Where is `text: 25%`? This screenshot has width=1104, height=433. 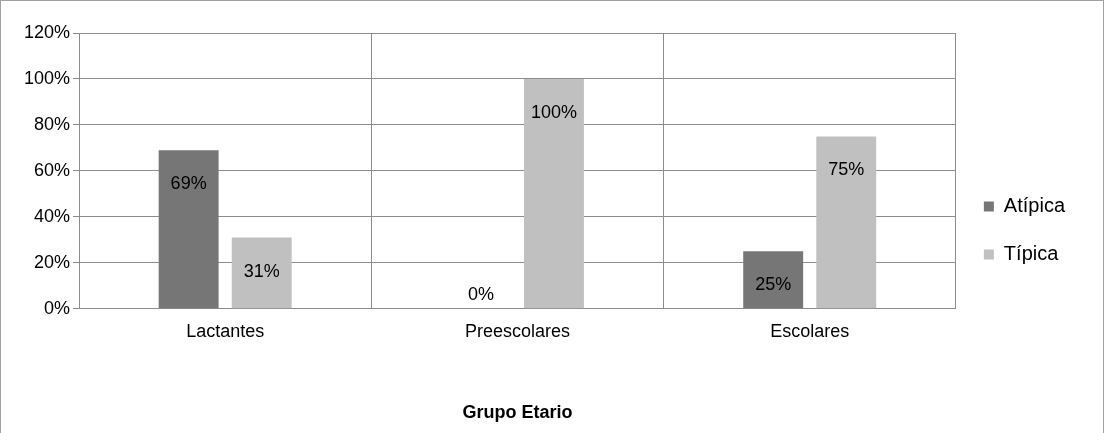
text: 25% is located at coordinates (773, 284).